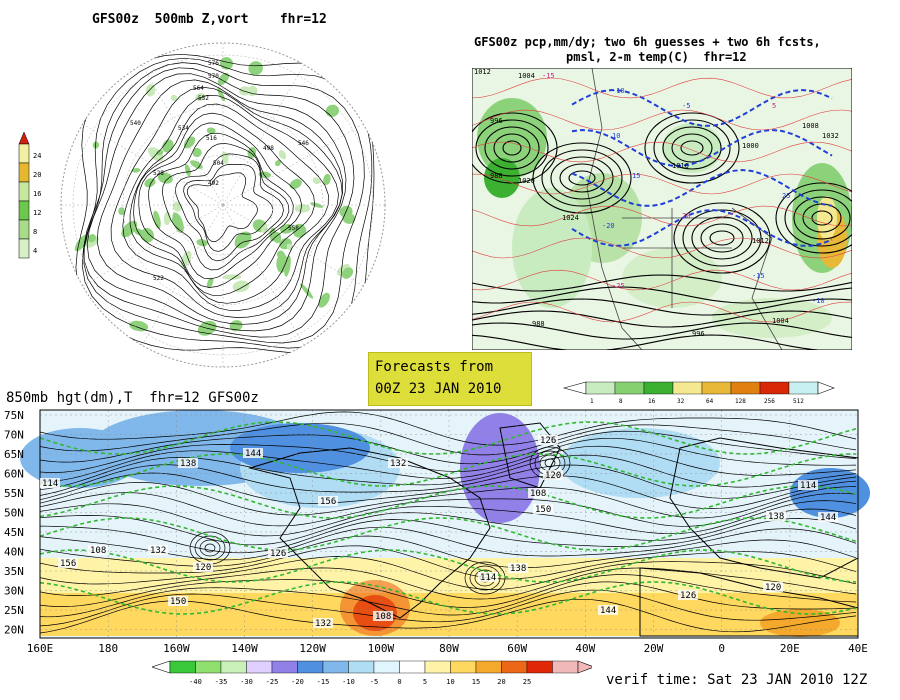  I want to click on contour-label-850: 150, so click(543, 510).